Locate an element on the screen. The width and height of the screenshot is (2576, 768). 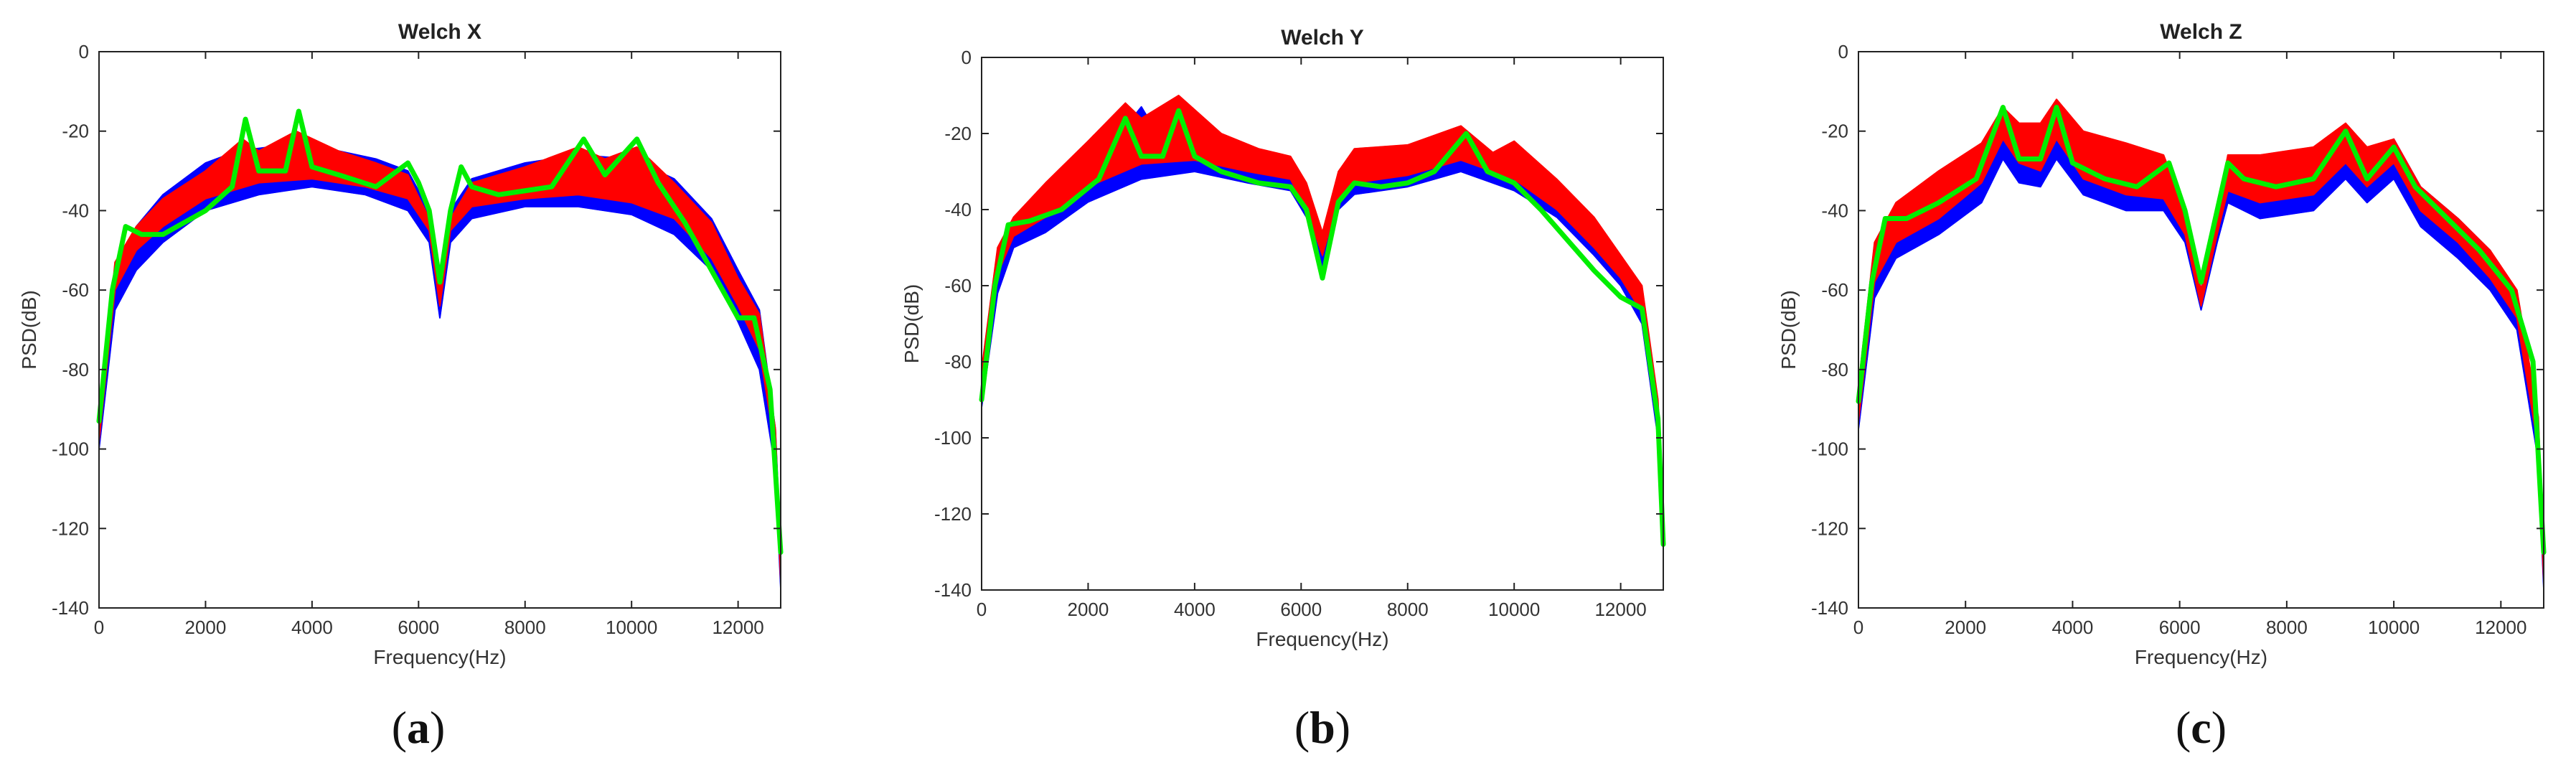
caption-letter: c is located at coordinates (2201, 727).